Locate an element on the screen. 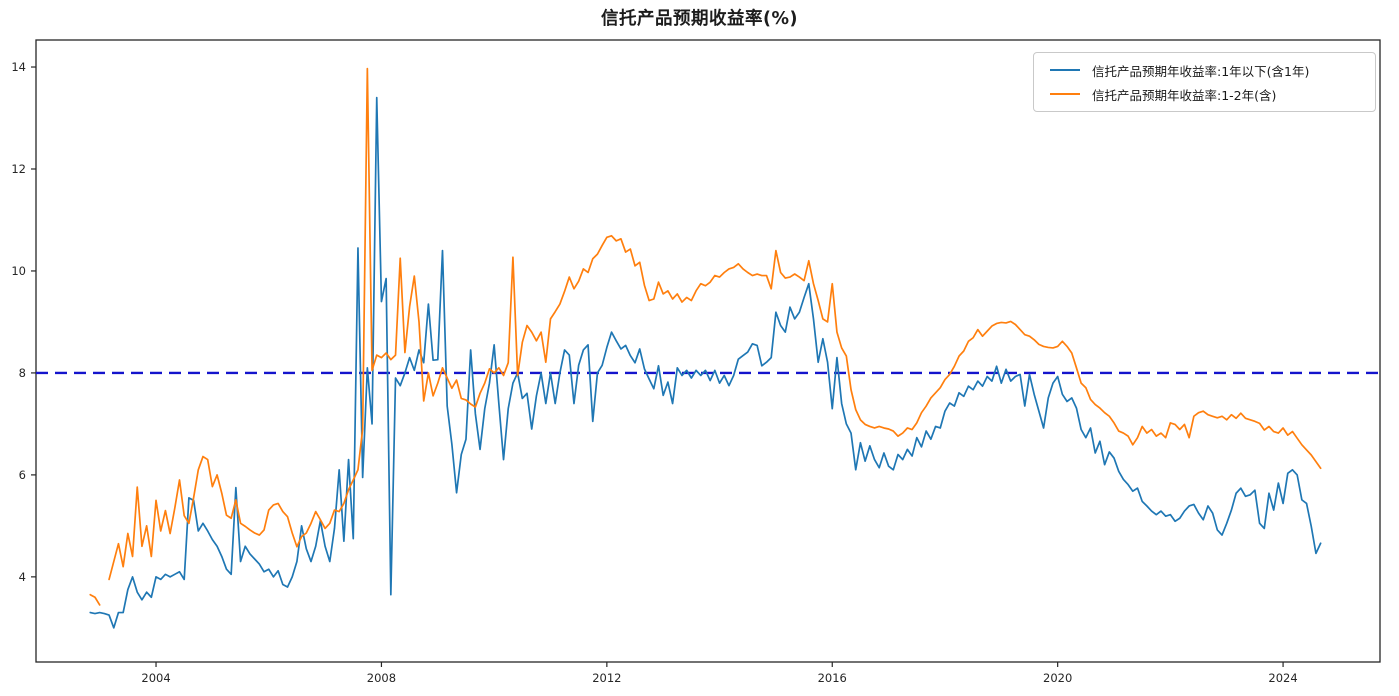 This screenshot has width=1399, height=696. x-tick-label: 2008 is located at coordinates (381, 678).